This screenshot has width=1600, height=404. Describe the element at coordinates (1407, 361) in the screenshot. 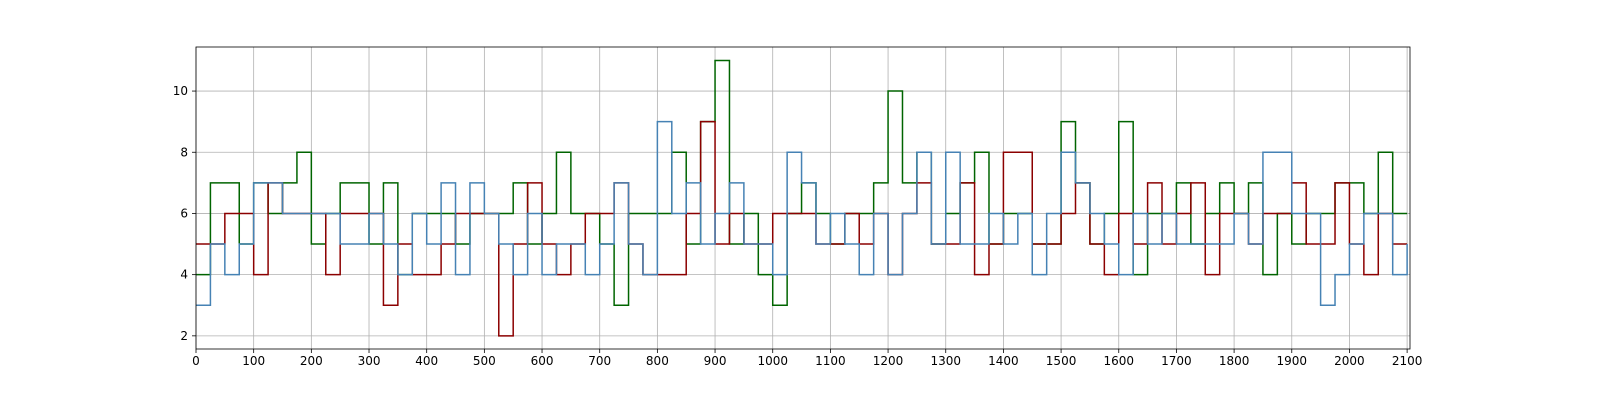

I see `x-tick-label: 2100` at that location.